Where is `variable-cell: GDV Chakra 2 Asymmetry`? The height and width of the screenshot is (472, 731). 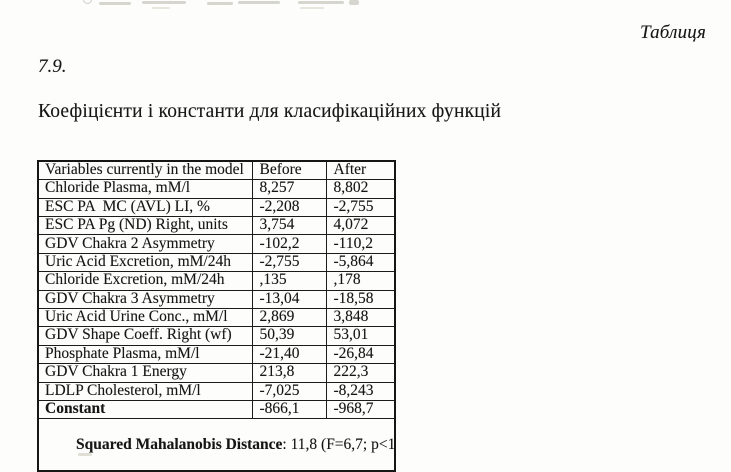 variable-cell: GDV Chakra 2 Asymmetry is located at coordinates (145, 244).